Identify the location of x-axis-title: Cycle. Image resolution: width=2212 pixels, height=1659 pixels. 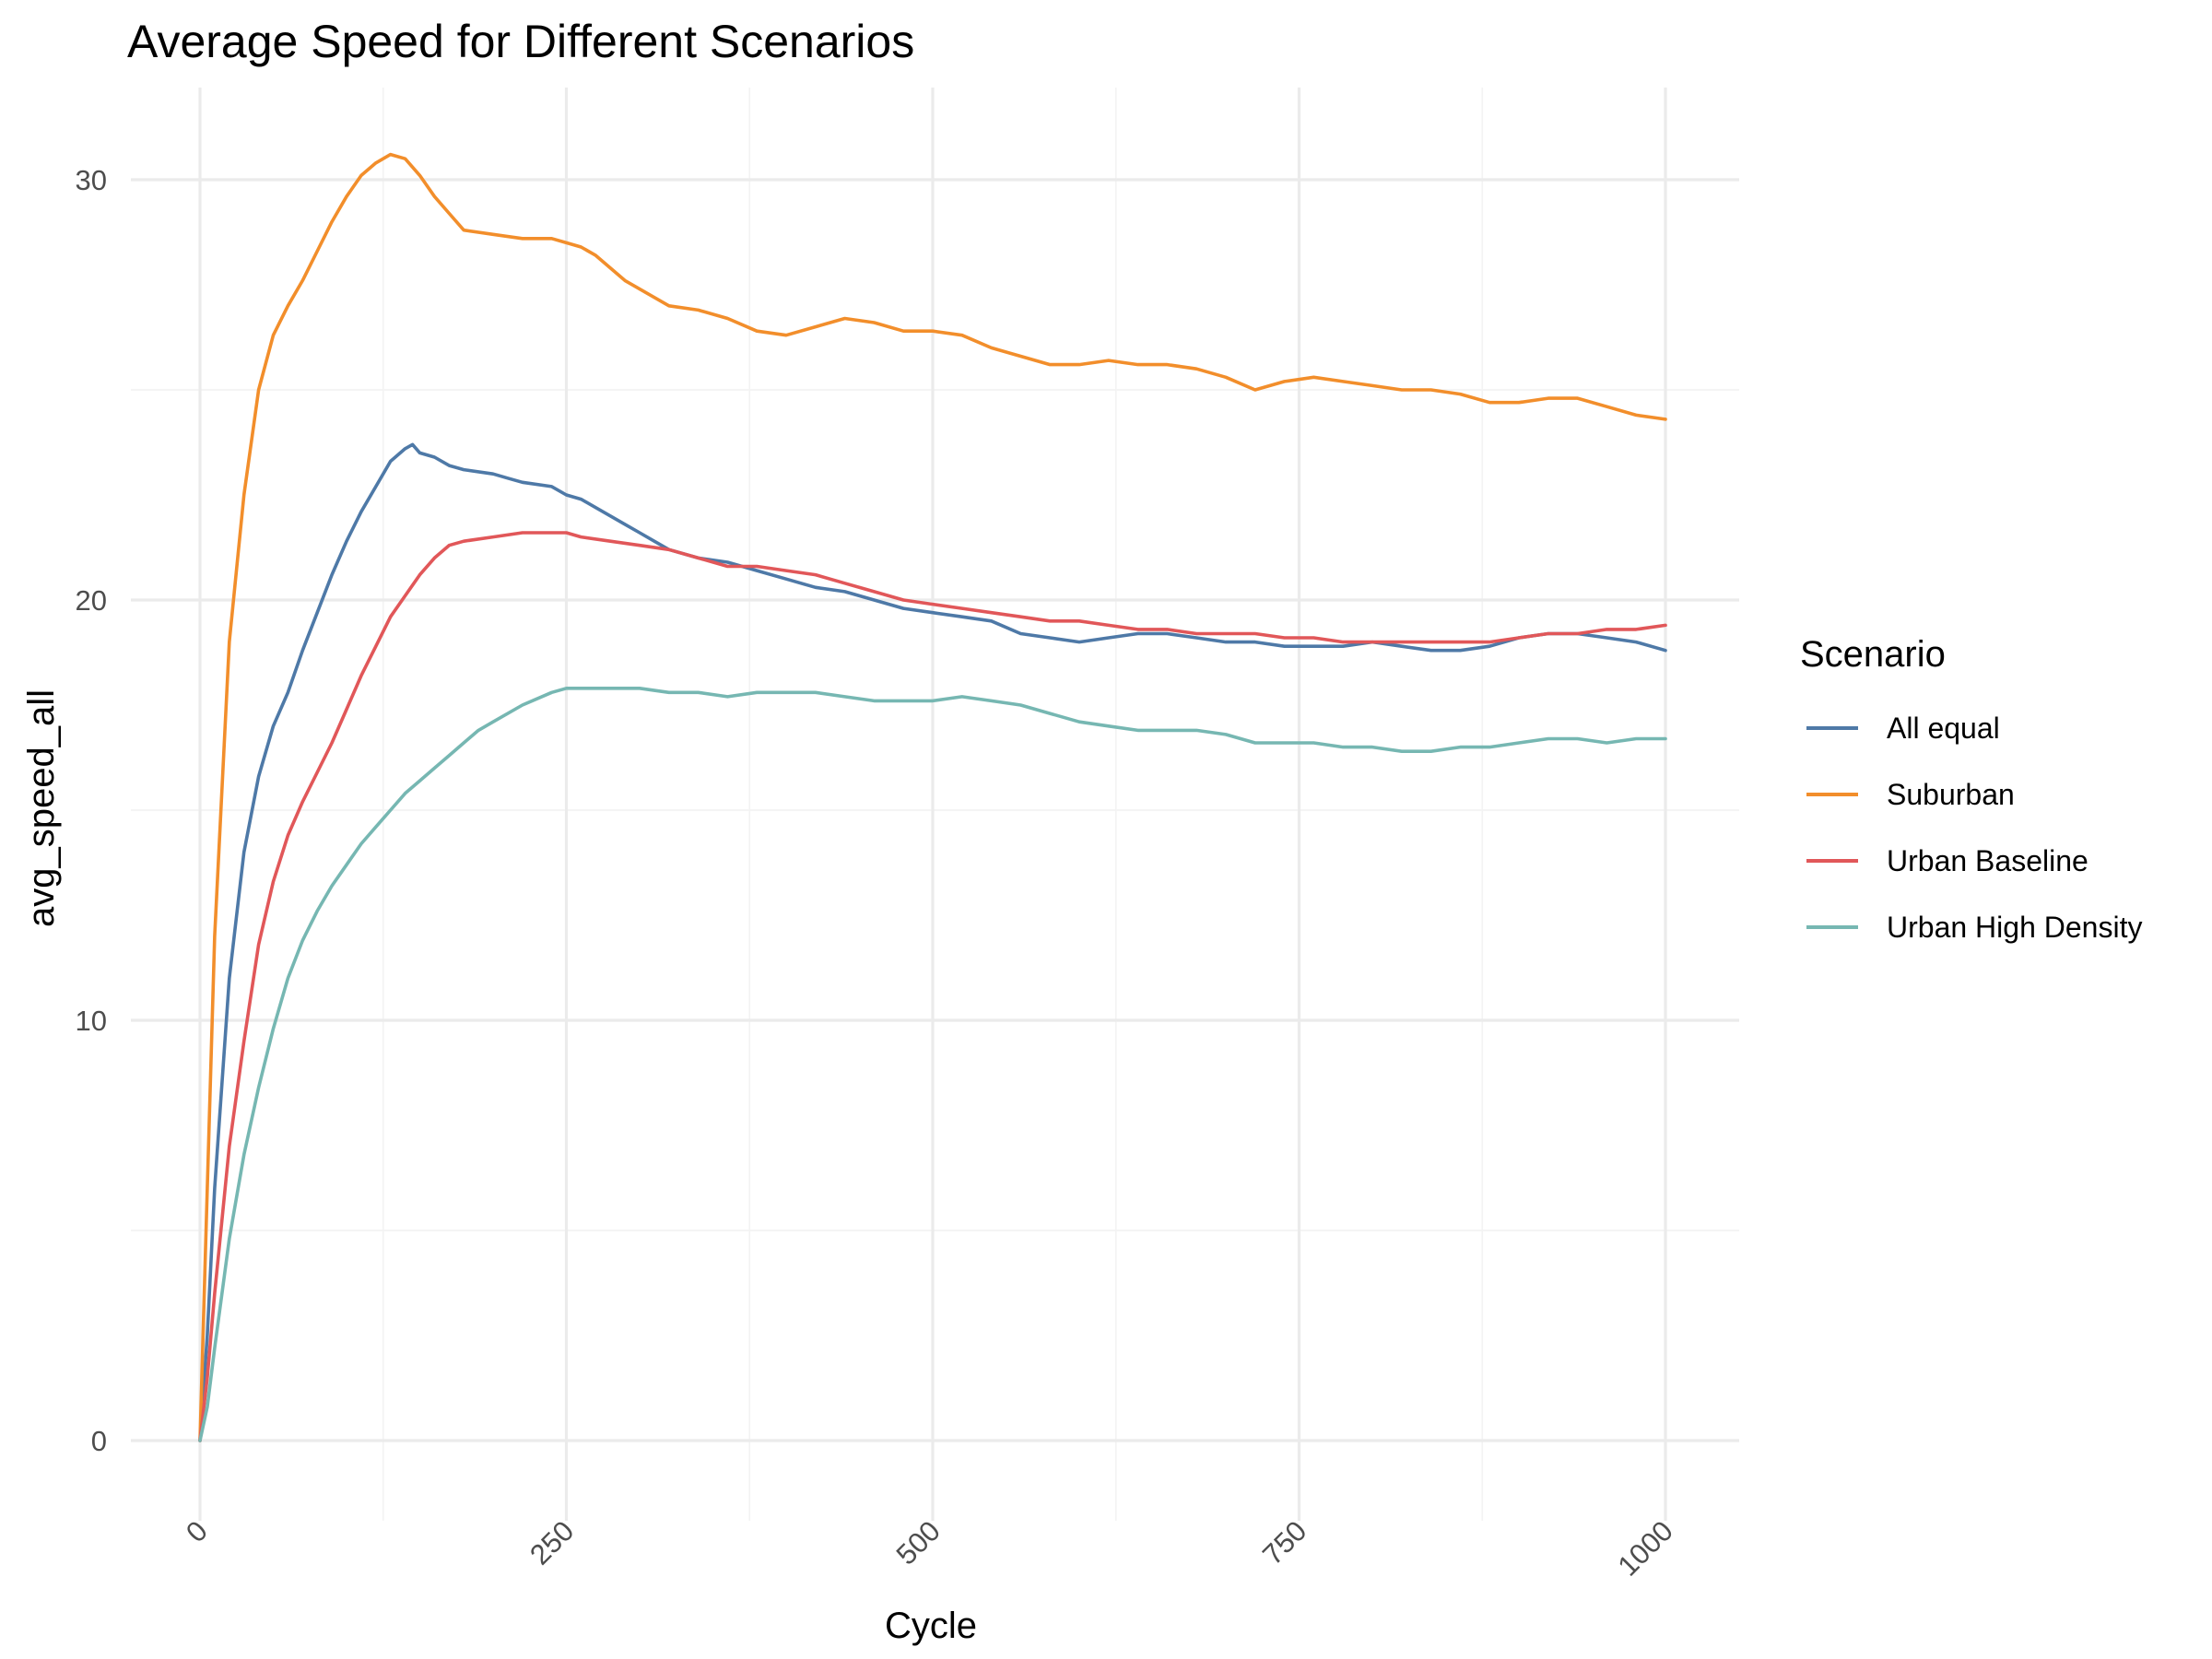
(931, 1626).